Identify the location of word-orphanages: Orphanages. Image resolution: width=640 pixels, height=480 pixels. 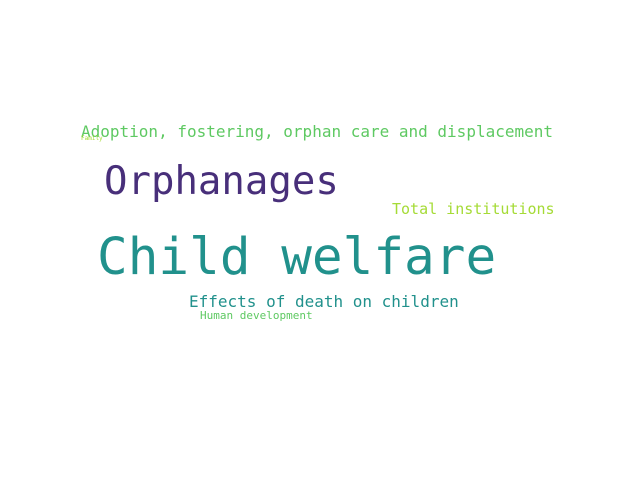
(221, 181).